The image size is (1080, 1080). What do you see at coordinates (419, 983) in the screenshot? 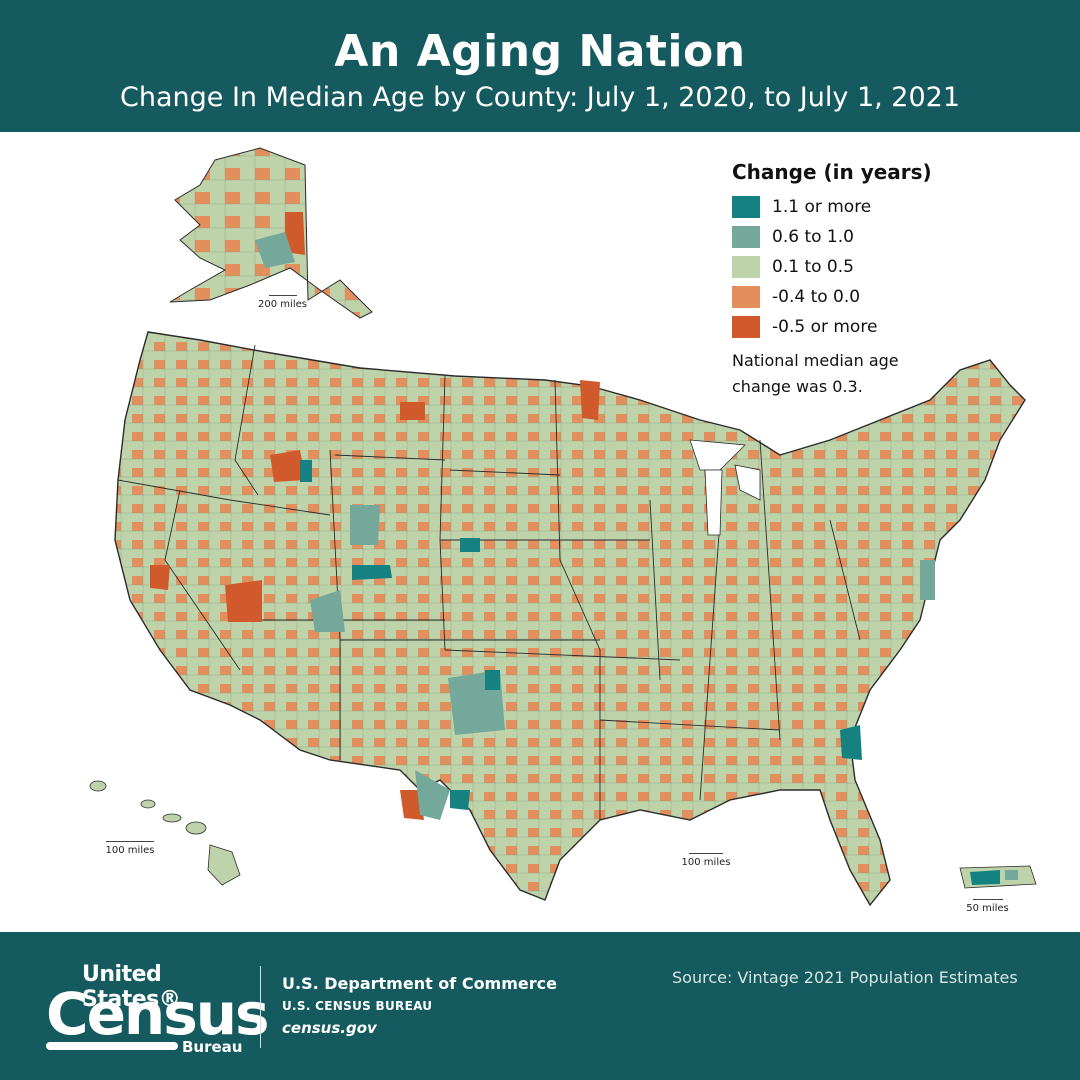
I see `department-name: U.S. Department of Commerce` at bounding box center [419, 983].